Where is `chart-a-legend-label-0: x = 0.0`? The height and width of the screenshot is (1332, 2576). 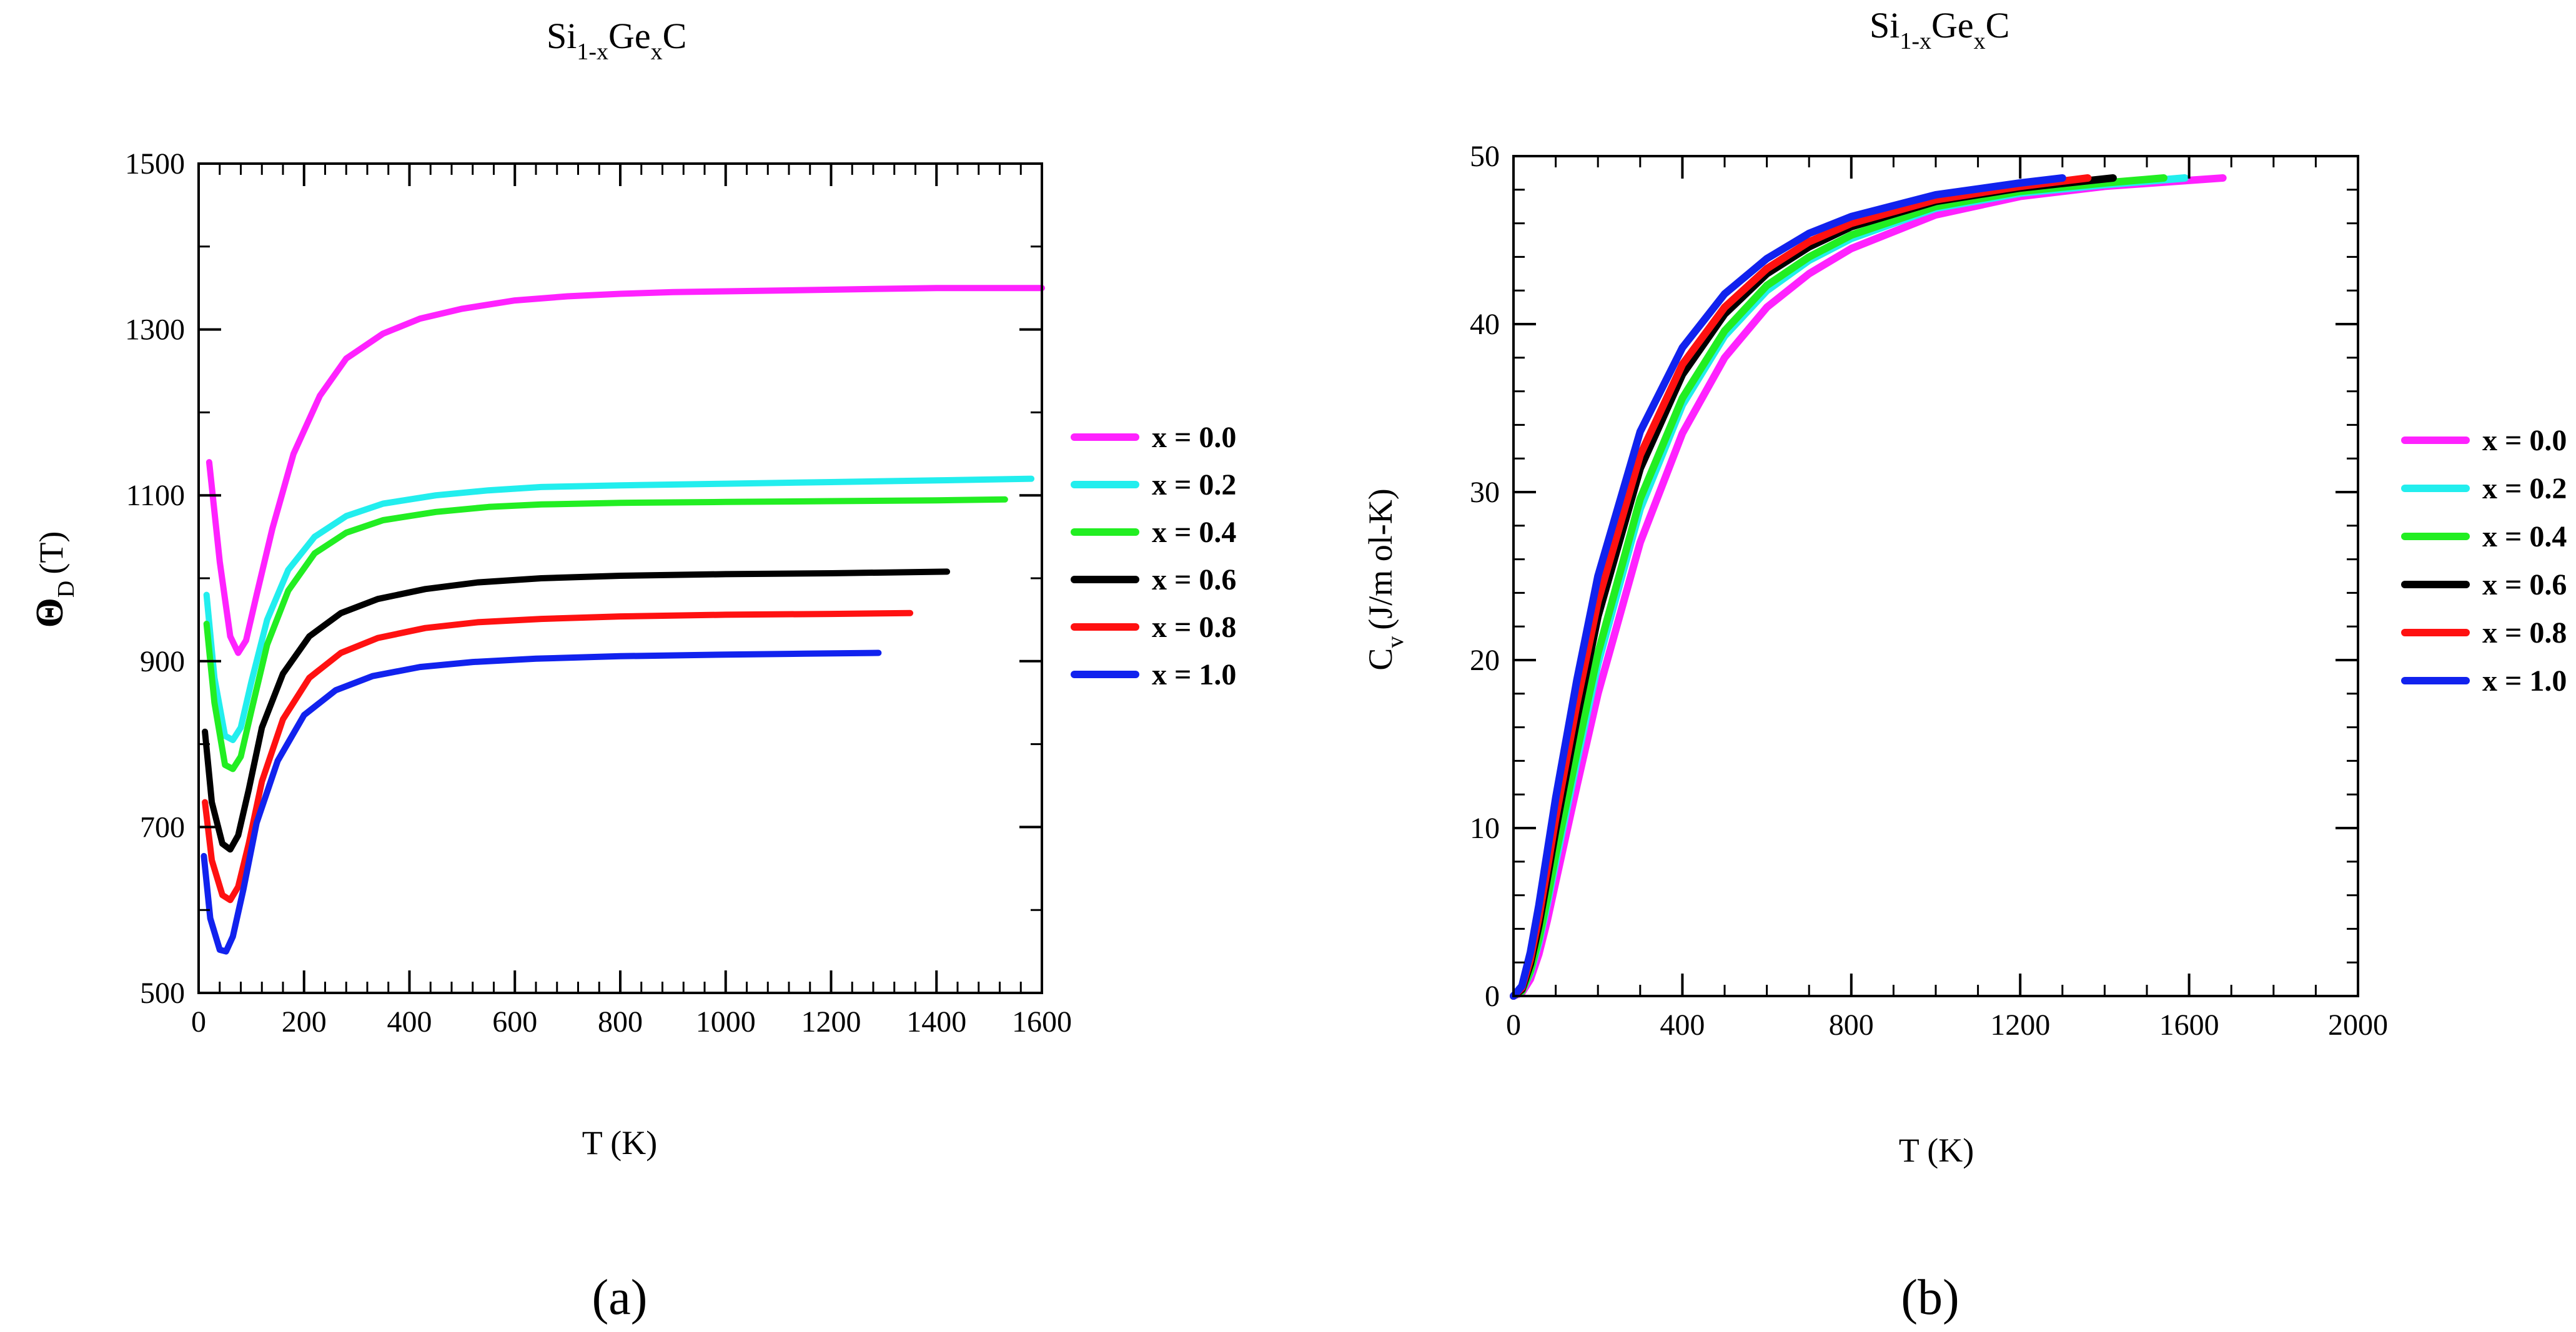
chart-a-legend-label-0: x = 0.0 is located at coordinates (1194, 438).